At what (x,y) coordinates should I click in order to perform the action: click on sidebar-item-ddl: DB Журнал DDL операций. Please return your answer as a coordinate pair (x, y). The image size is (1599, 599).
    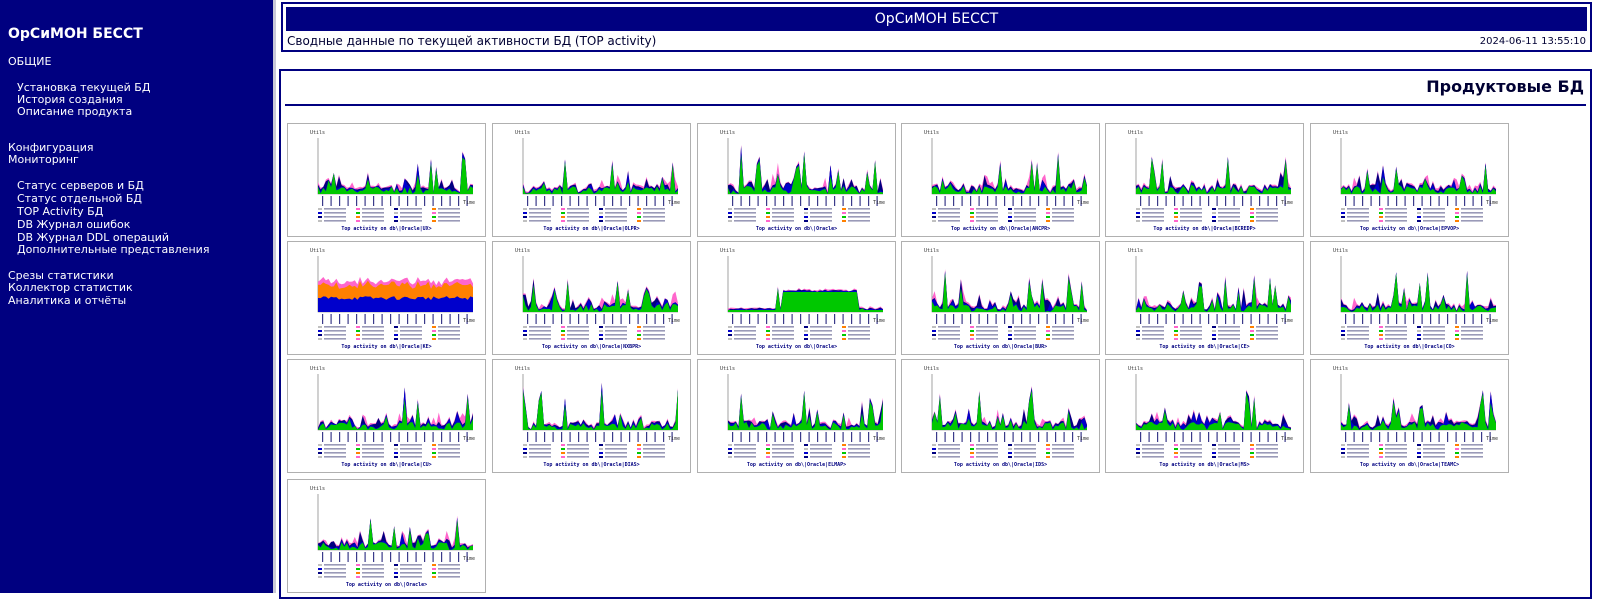
    Looking at the image, I should click on (93, 237).